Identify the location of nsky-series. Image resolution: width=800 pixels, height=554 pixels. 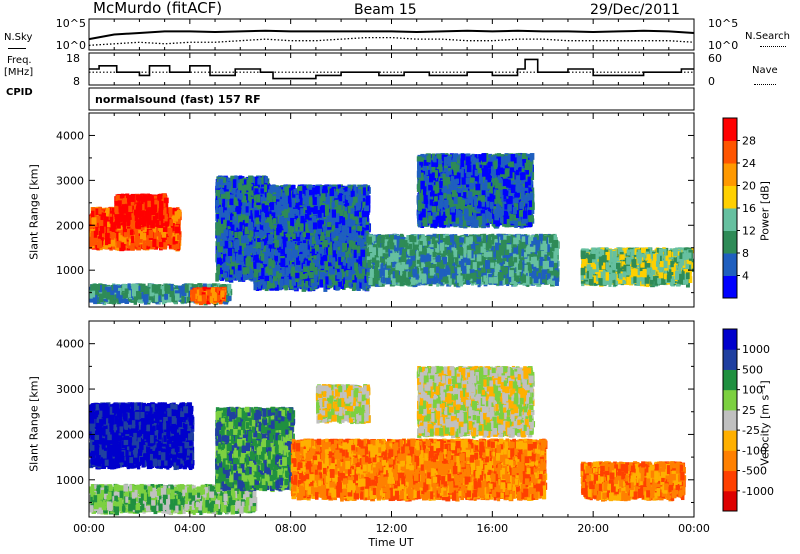
(391, 35).